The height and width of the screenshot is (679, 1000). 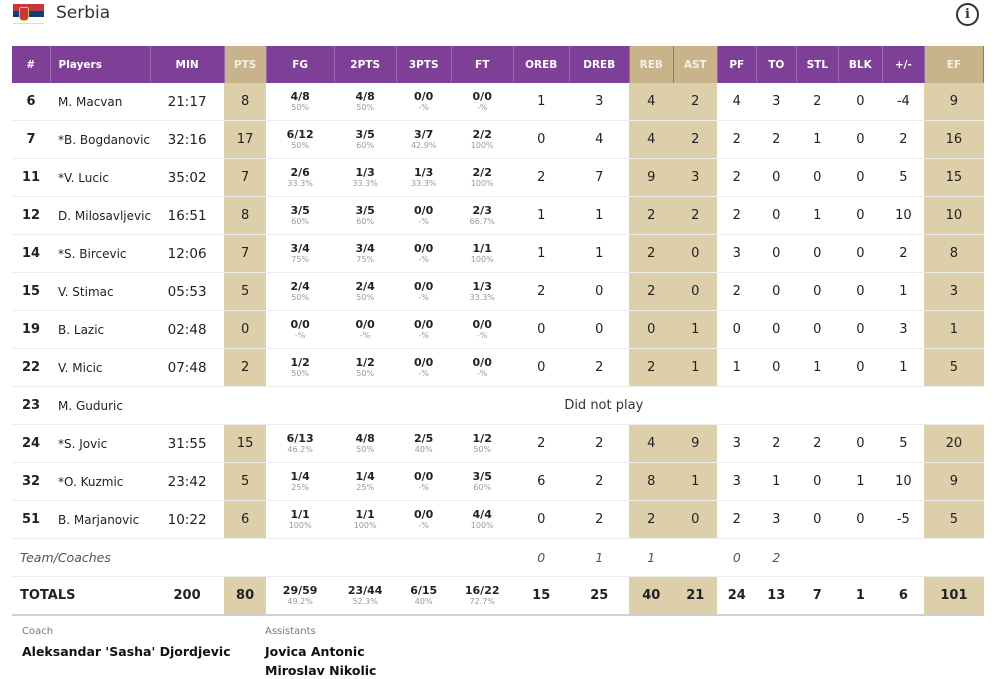 I want to click on player-stl: 0, so click(x=817, y=253).